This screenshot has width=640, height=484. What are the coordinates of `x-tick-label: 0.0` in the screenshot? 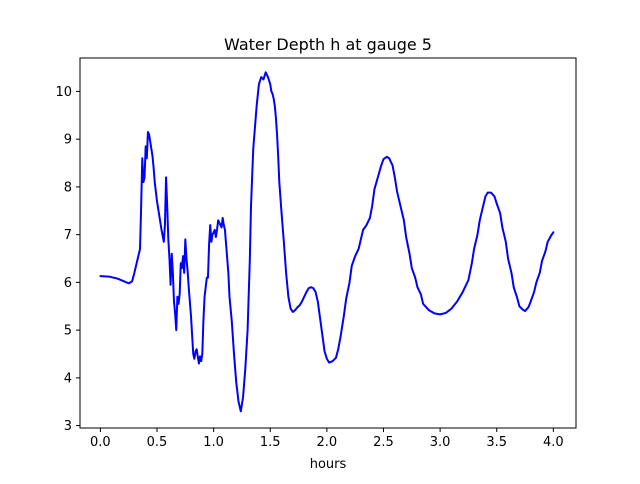 It's located at (100, 442).